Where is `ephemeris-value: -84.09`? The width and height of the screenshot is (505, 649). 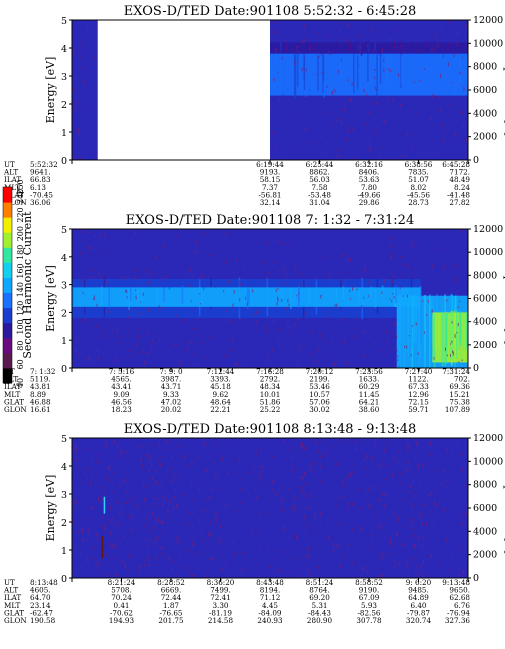 ephemeris-value: -84.09 is located at coordinates (269, 612).